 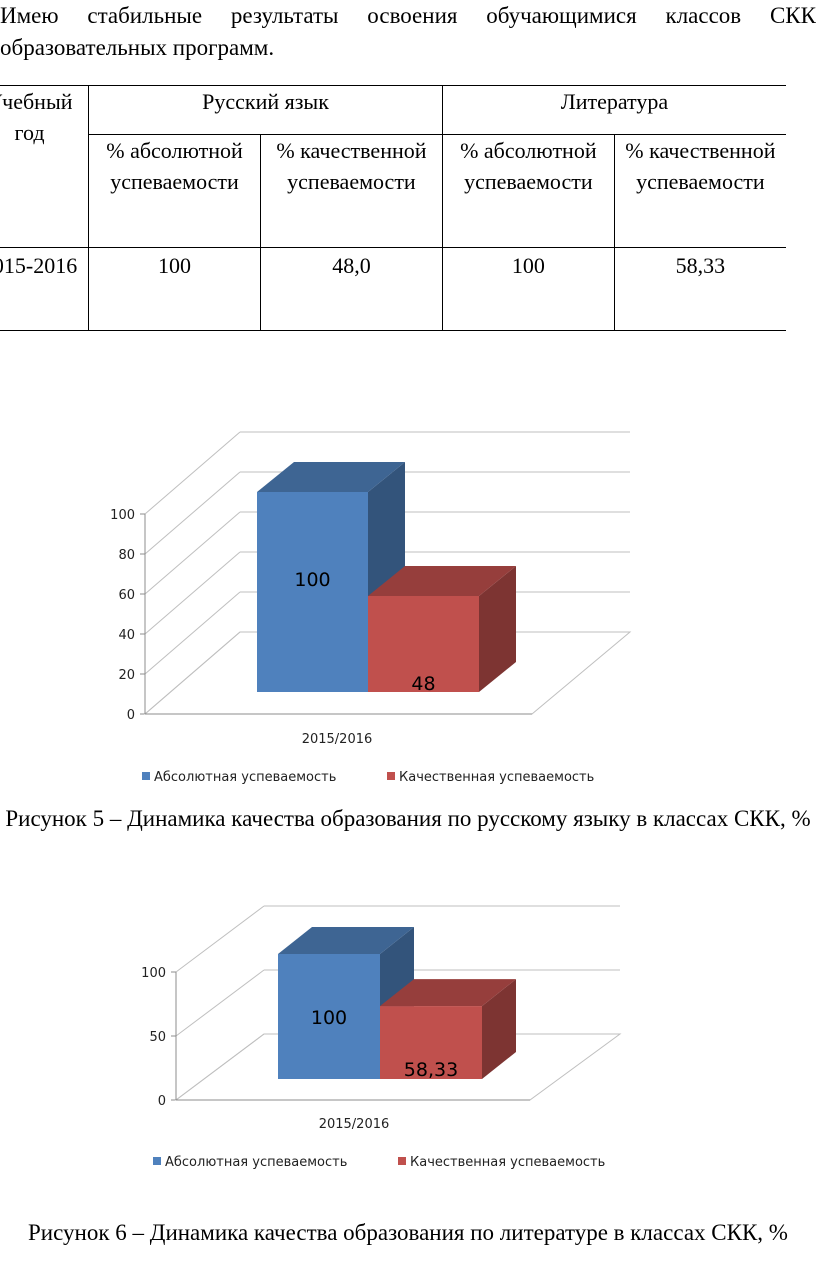 I want to click on data-label: 48, so click(x=423, y=684).